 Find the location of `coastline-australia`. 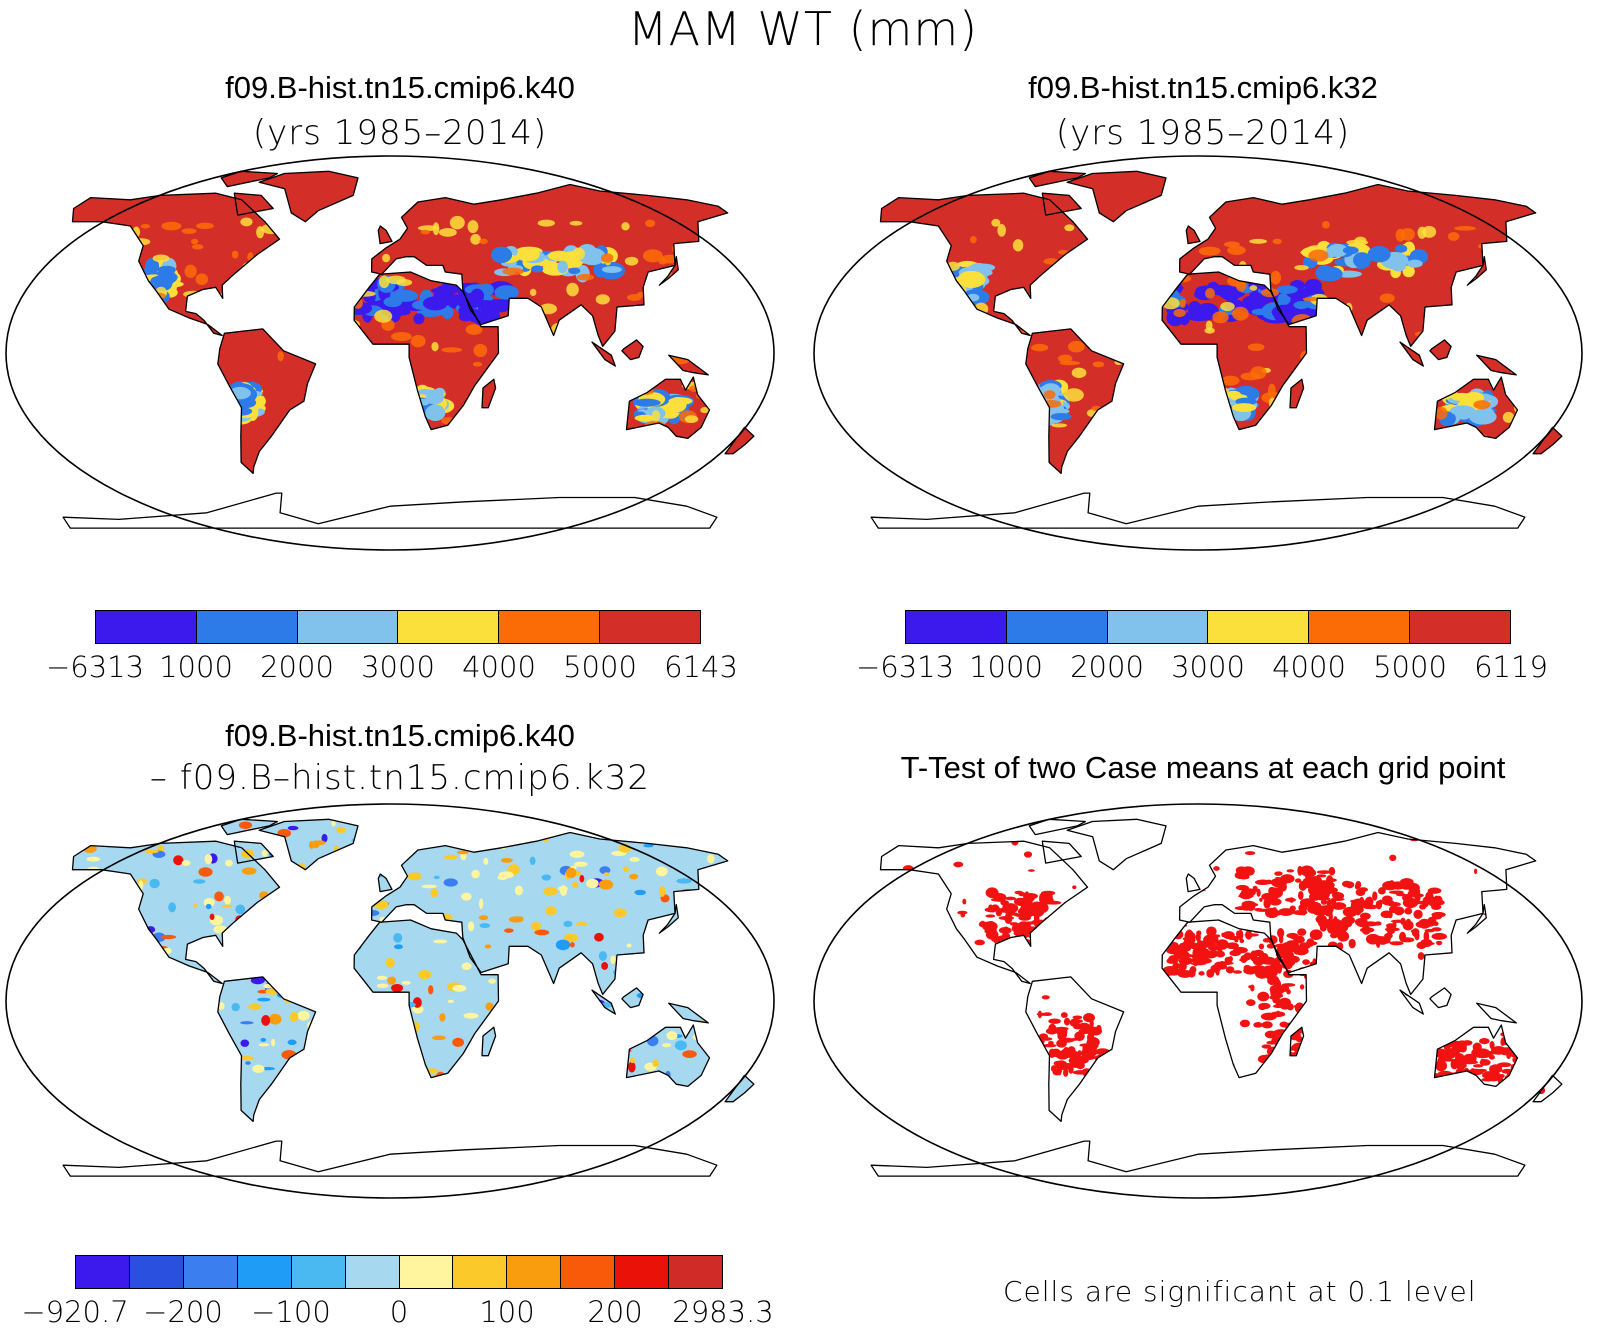

coastline-australia is located at coordinates (1476, 408).